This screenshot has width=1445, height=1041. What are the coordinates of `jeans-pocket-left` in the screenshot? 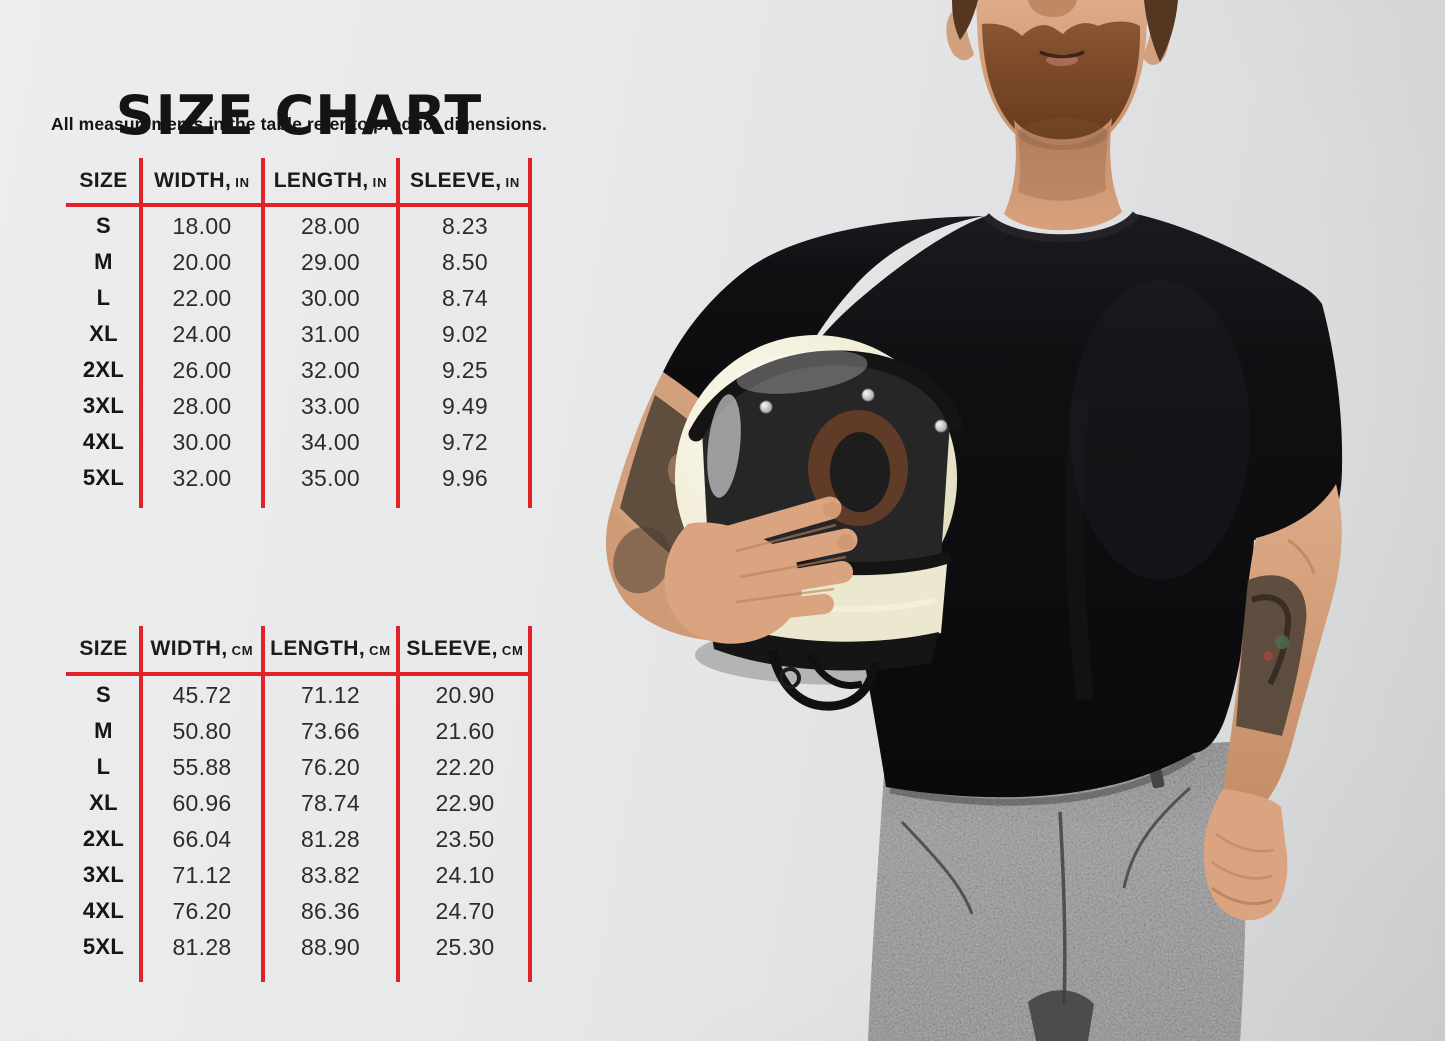 It's located at (937, 867).